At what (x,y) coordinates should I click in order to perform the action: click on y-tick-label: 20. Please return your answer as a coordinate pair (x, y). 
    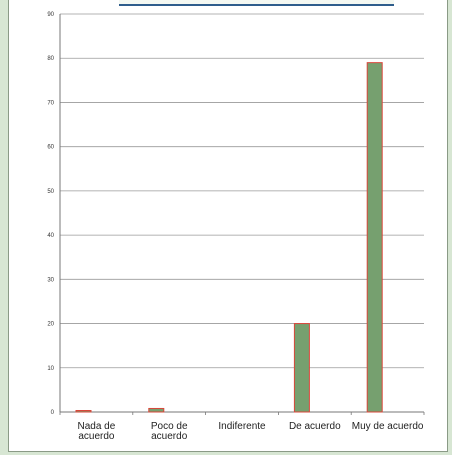
    Looking at the image, I should click on (50, 325).